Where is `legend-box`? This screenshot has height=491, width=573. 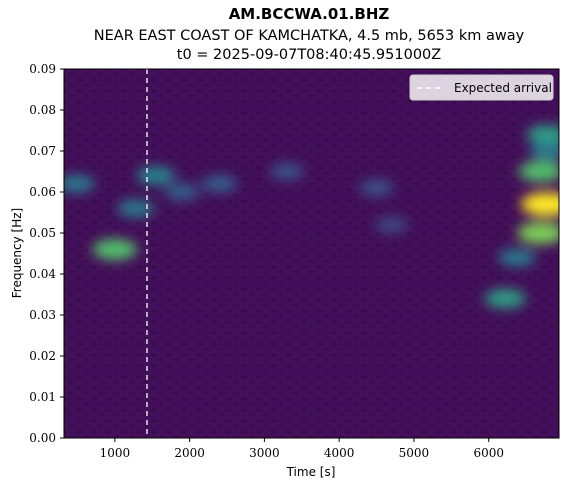
legend-box is located at coordinates (481, 87).